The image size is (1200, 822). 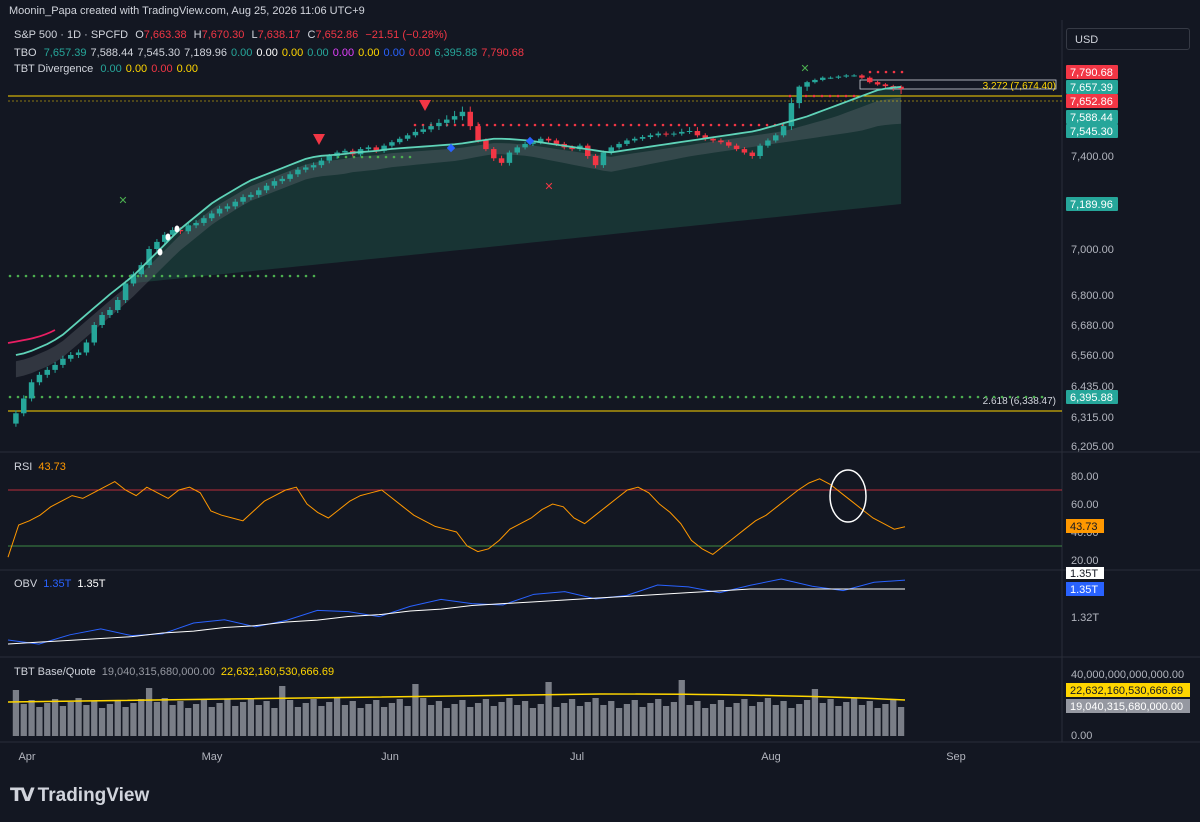 I want to click on bq-value-2: 22,632,160,530,666.69, so click(x=277, y=672).